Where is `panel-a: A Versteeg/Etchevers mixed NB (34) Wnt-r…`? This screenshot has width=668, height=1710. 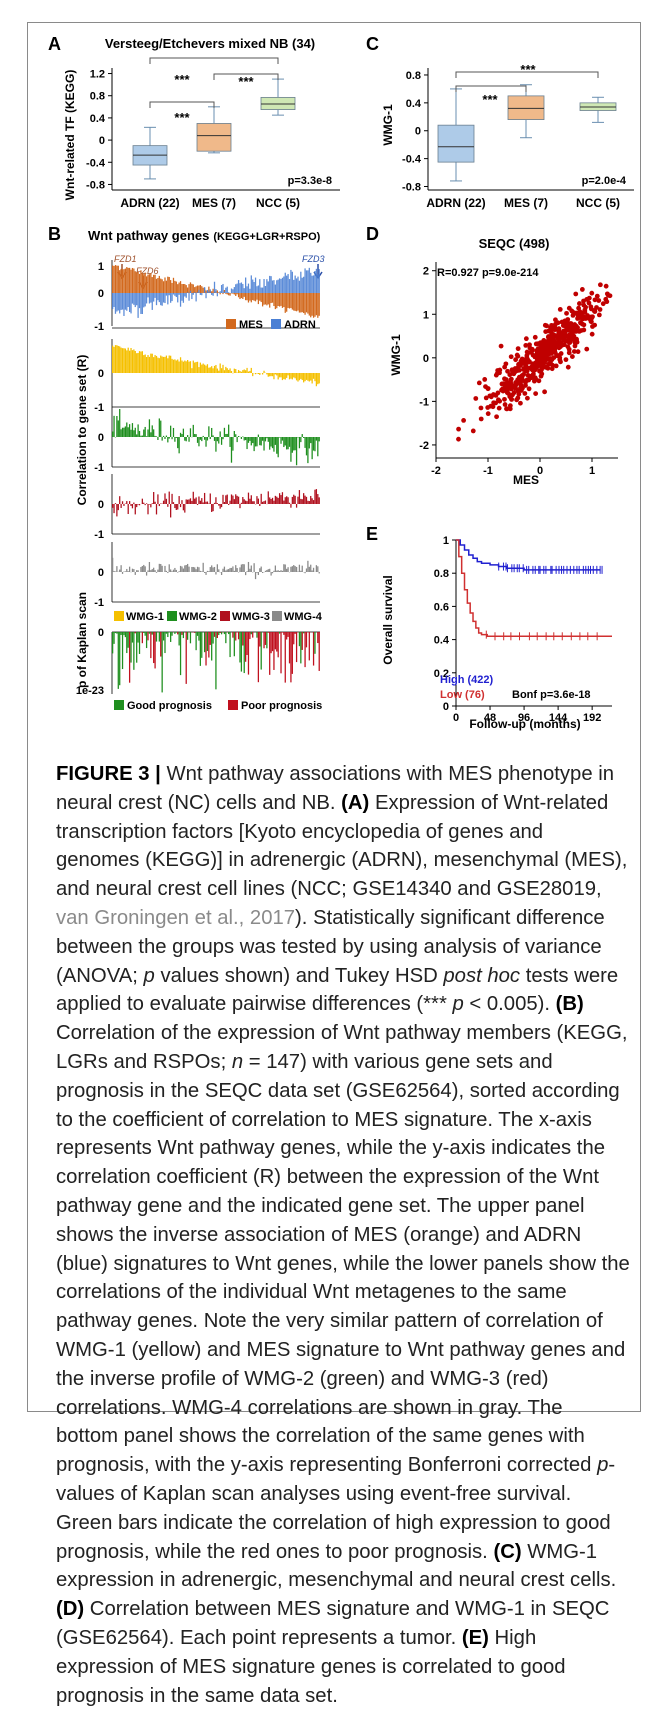
panel-a: A Versteeg/Etchevers mixed NB (34) Wnt-r… is located at coordinates (194, 122).